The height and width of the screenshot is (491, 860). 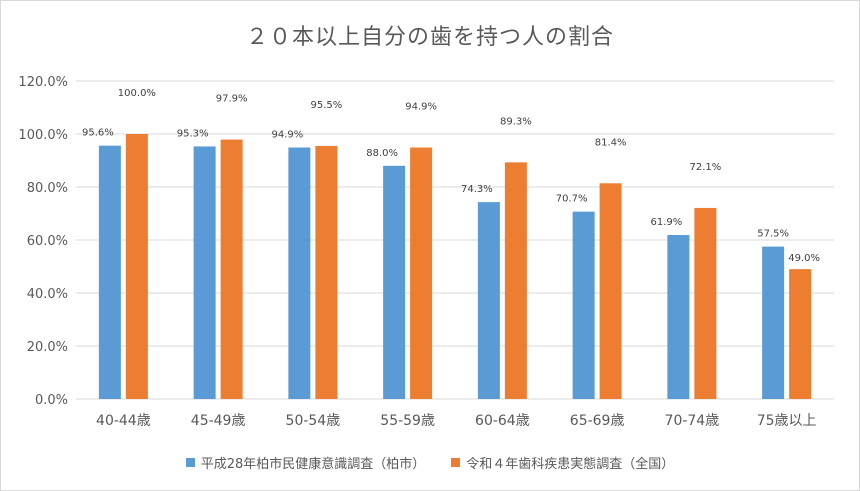 I want to click on data-label-series-1: 88.0%, so click(x=382, y=153).